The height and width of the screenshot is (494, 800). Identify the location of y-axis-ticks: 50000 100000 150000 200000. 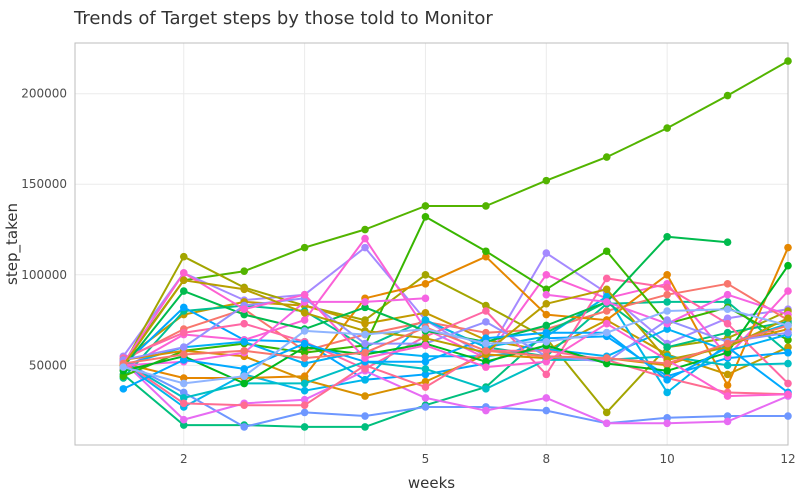
(44, 230).